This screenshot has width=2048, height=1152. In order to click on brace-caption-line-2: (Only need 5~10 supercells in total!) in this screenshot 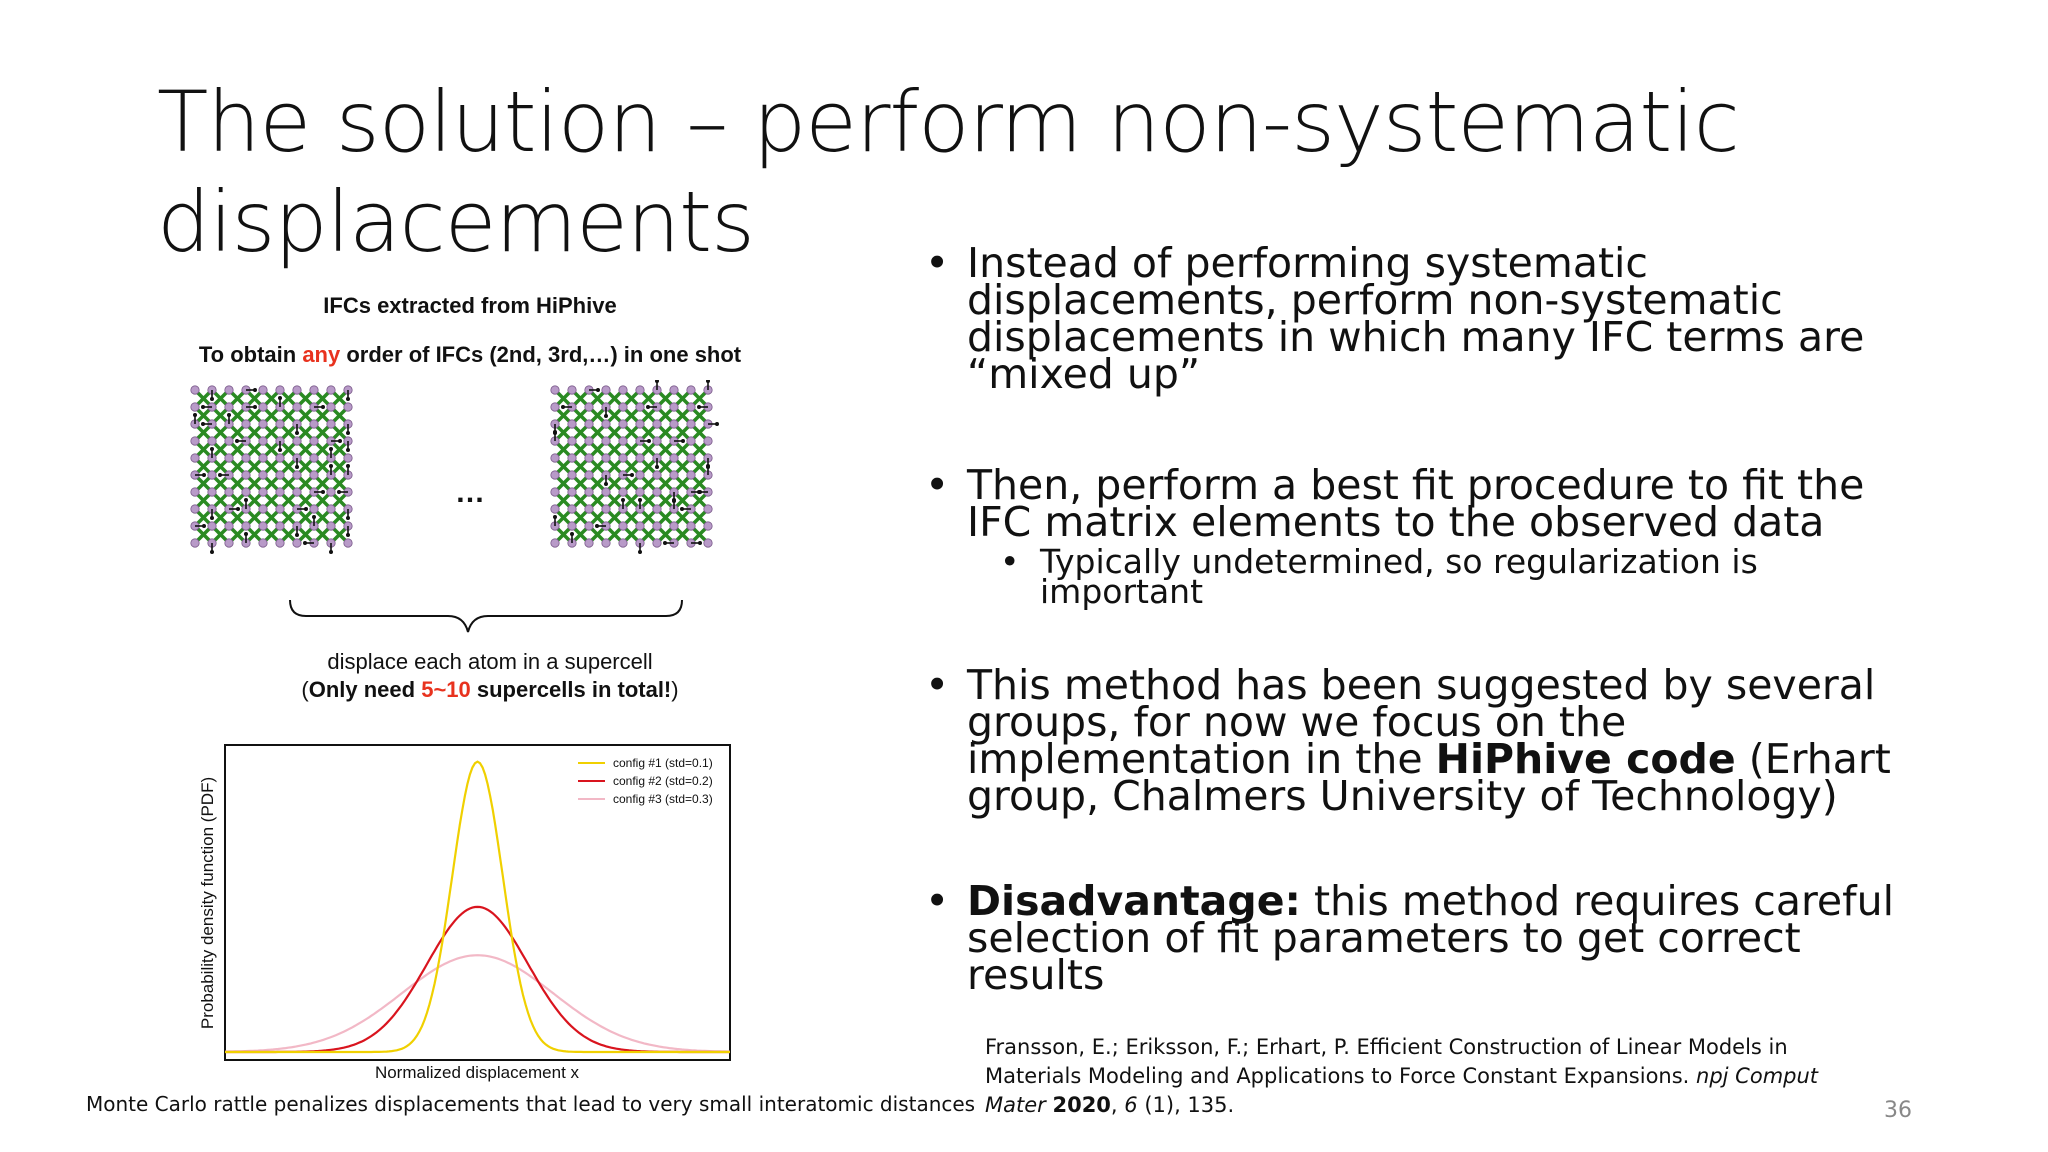, I will do `click(490, 690)`.